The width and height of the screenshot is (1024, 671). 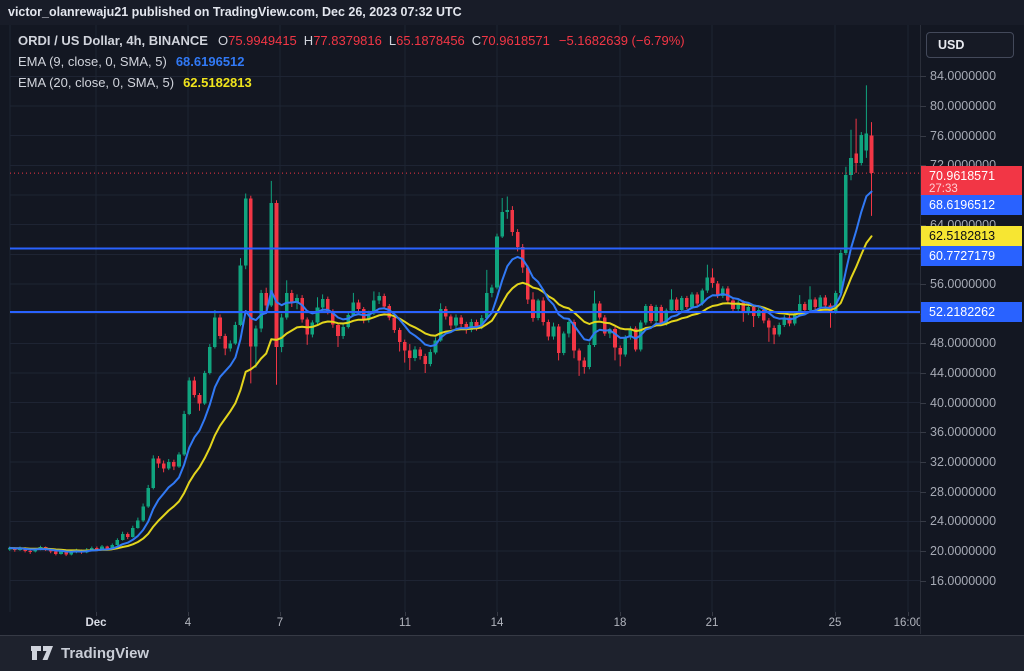 What do you see at coordinates (963, 581) in the screenshot?
I see `price-tick-label: 16.0000000` at bounding box center [963, 581].